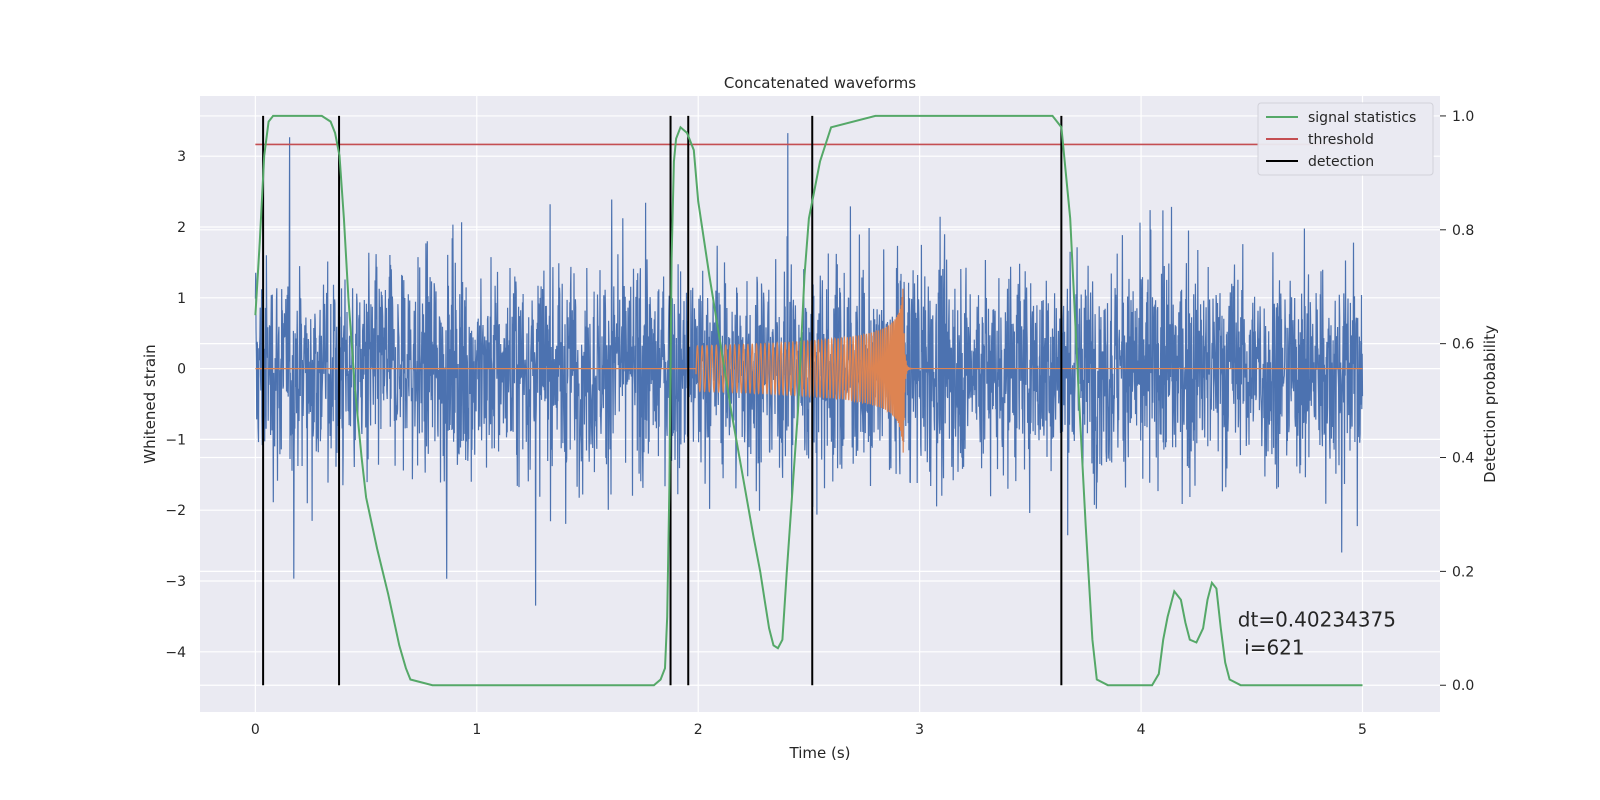  I want to click on annotation-index: i=621, so click(1271, 648).